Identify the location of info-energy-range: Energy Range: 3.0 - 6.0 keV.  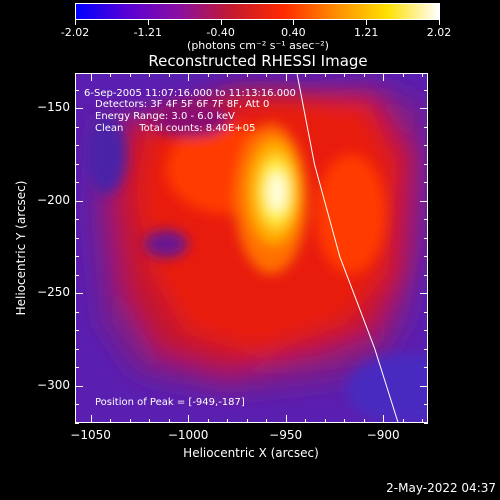
(165, 116).